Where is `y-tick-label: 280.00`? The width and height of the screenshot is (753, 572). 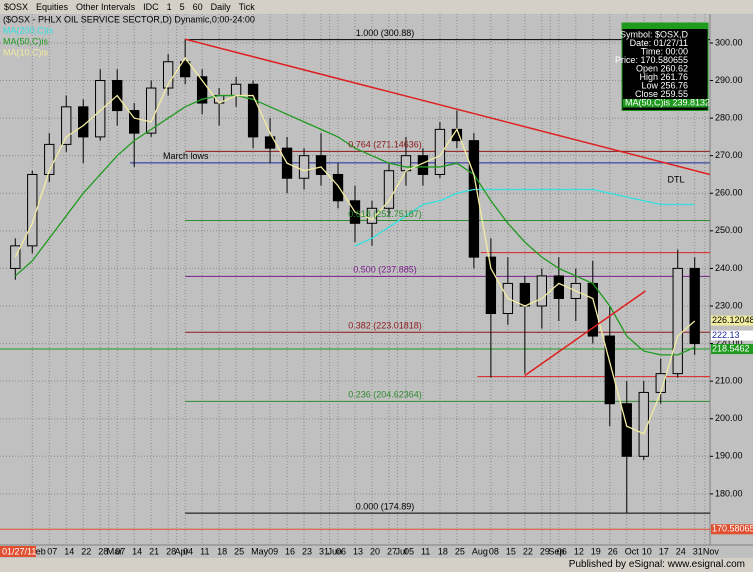 y-tick-label: 280.00 is located at coordinates (729, 117).